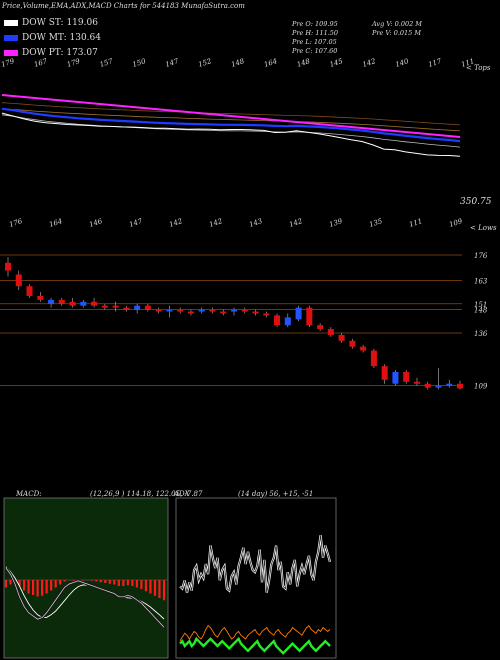  Describe the element at coordinates (270, 63) in the screenshot. I see `top-label: 164` at that location.